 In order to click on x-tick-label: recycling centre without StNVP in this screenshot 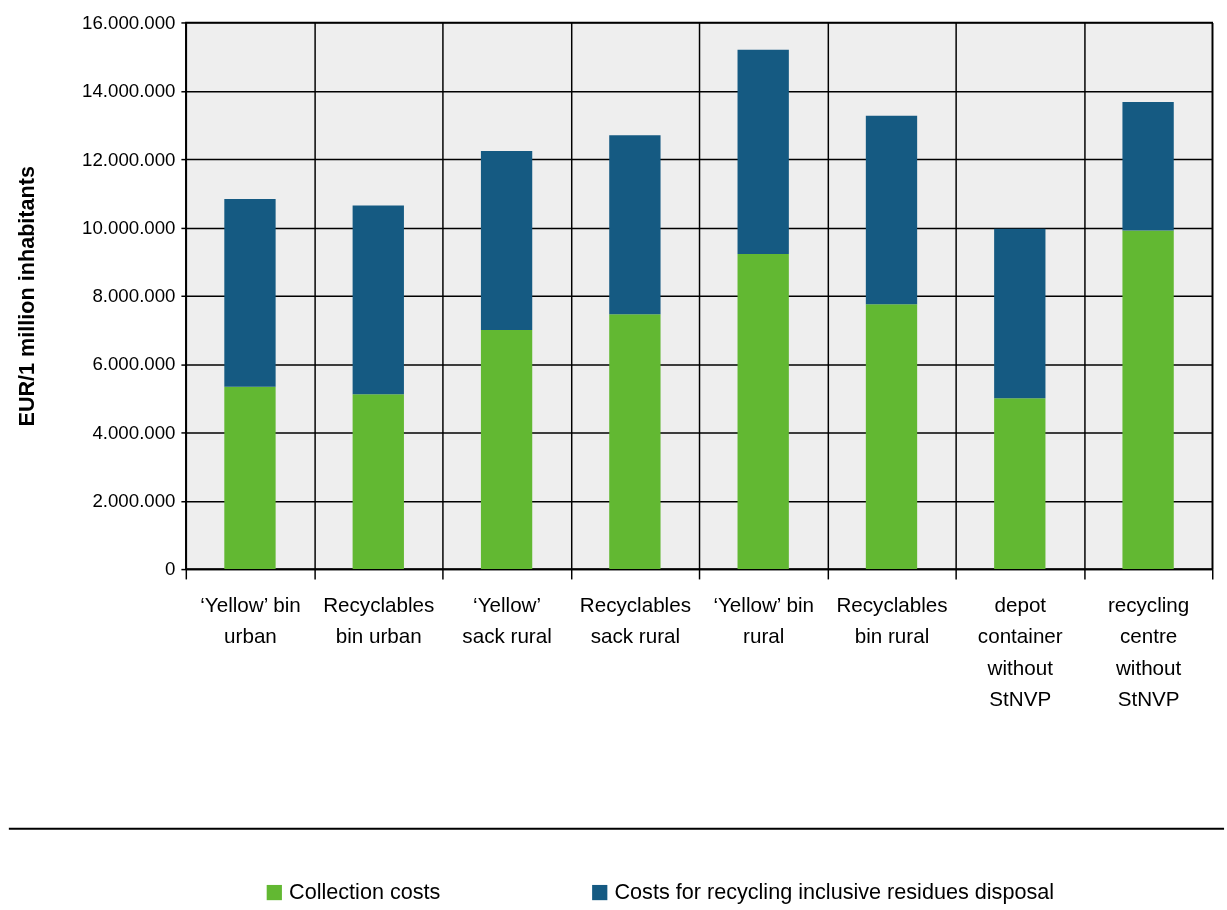, I will do `click(1148, 651)`.